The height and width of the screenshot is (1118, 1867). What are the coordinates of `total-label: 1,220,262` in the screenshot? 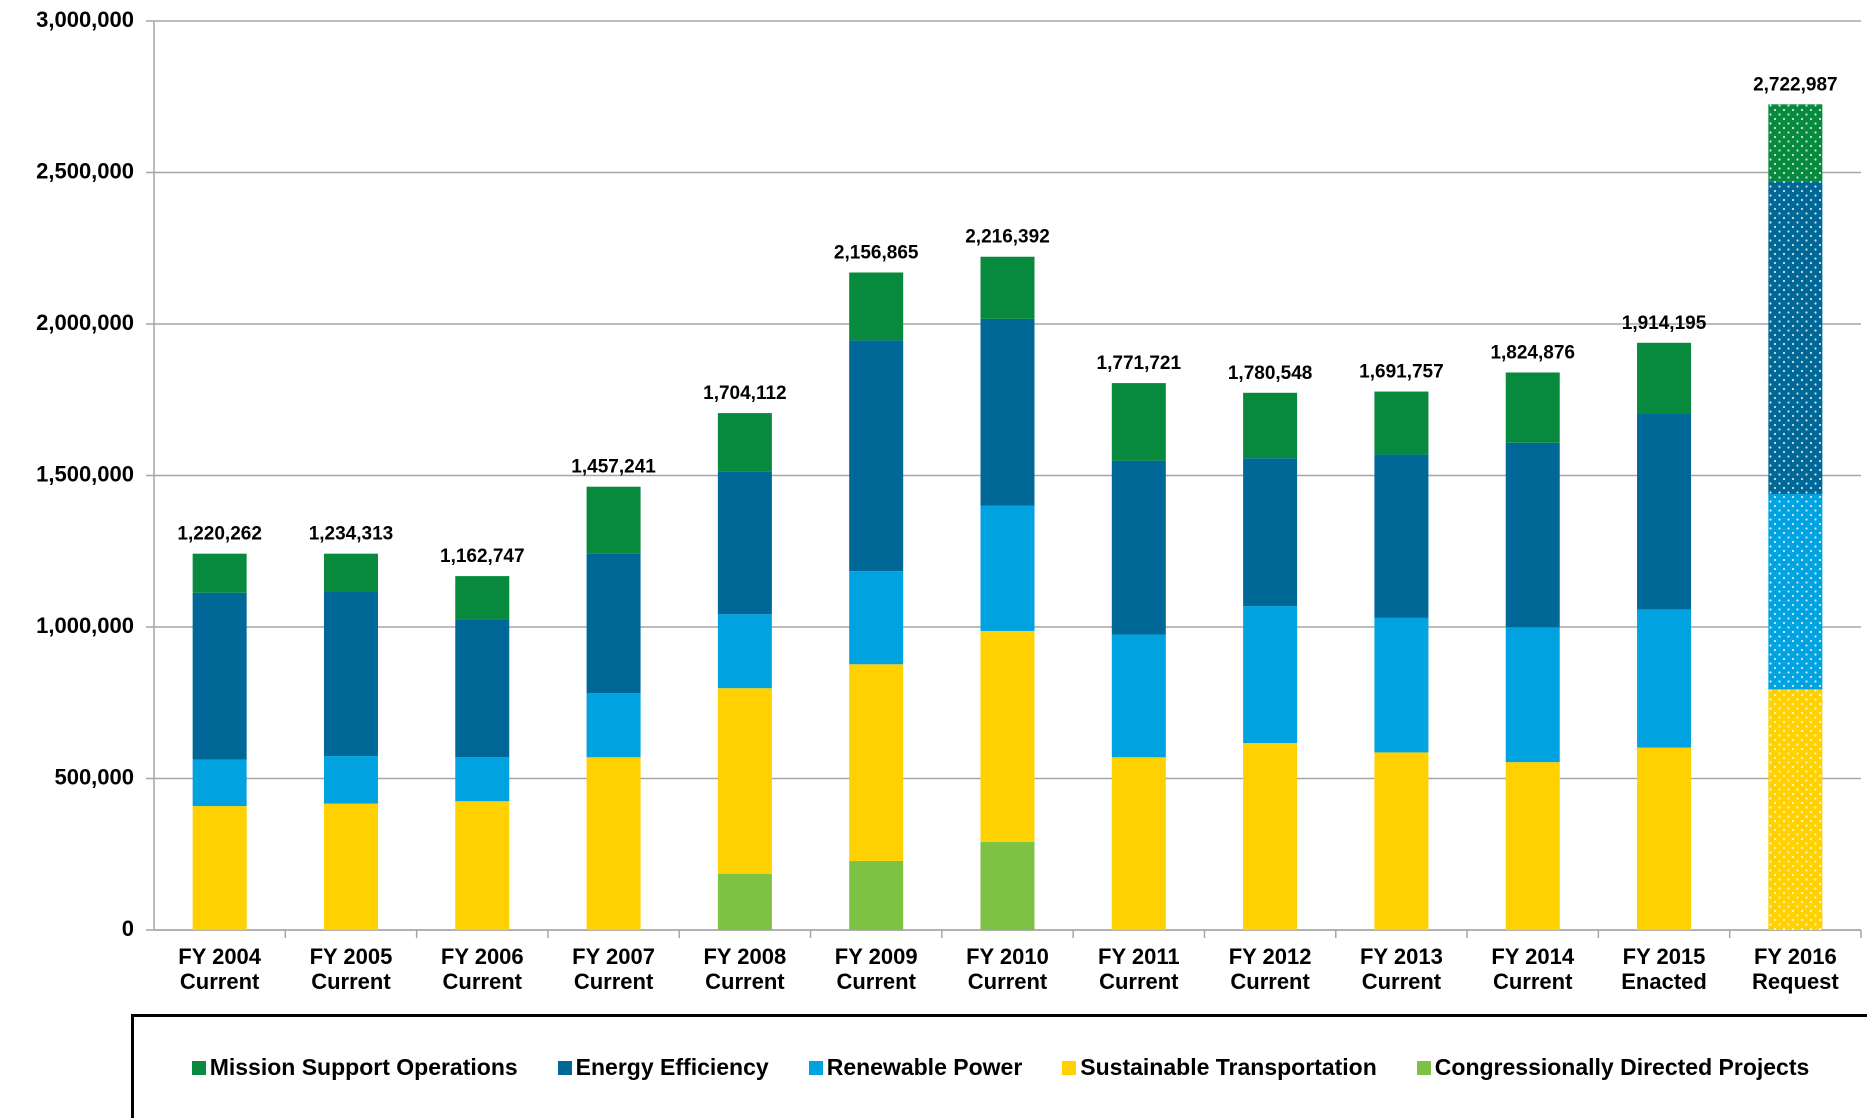 It's located at (219, 534).